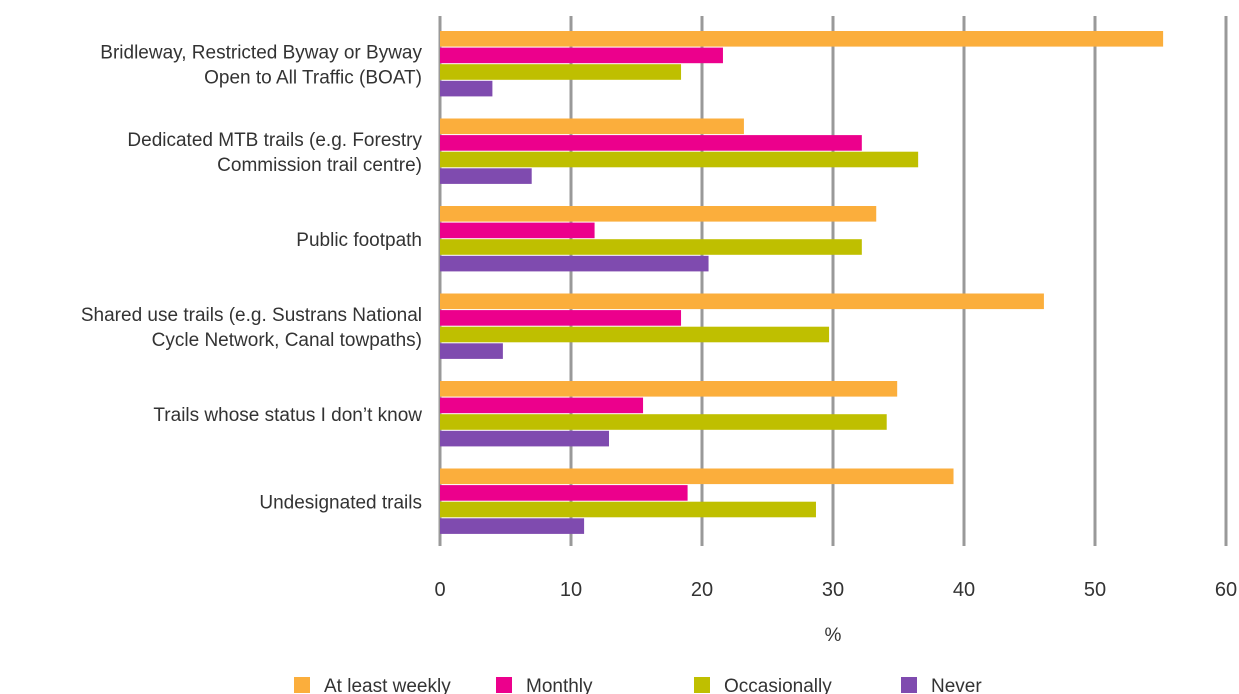 This screenshot has width=1239, height=694. What do you see at coordinates (274, 140) in the screenshot?
I see `category-label: Dedicated MTB trails (e.g. Forestry` at bounding box center [274, 140].